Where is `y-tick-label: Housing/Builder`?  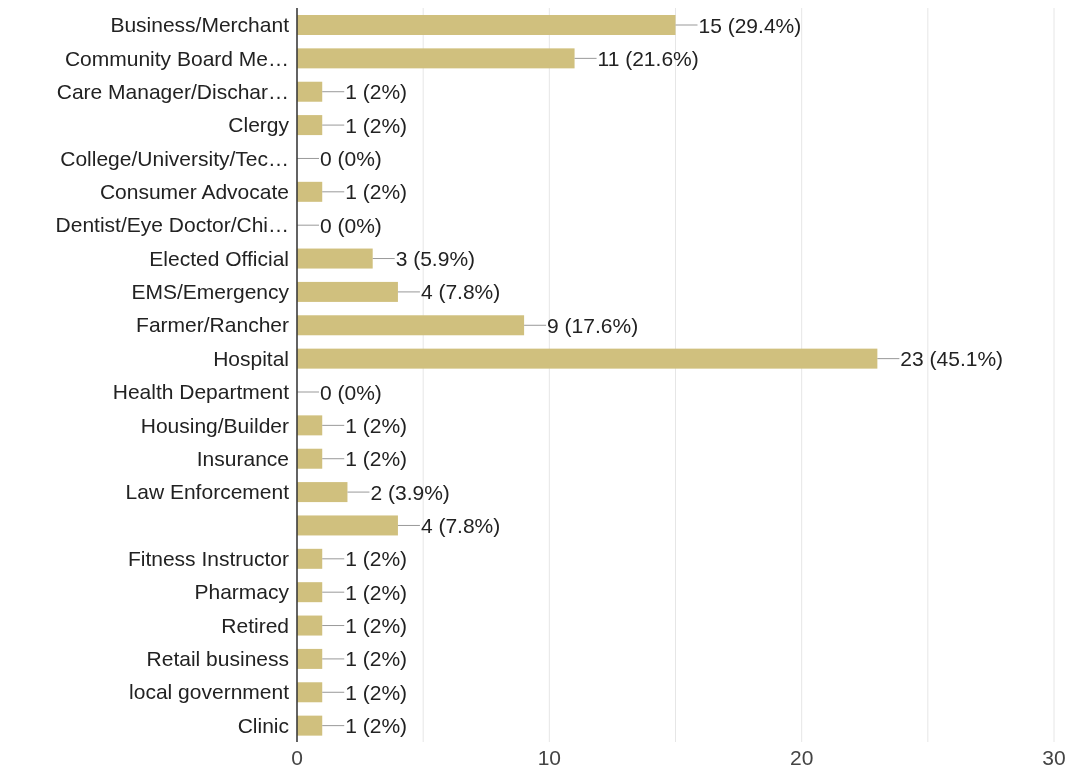 y-tick-label: Housing/Builder is located at coordinates (214, 425).